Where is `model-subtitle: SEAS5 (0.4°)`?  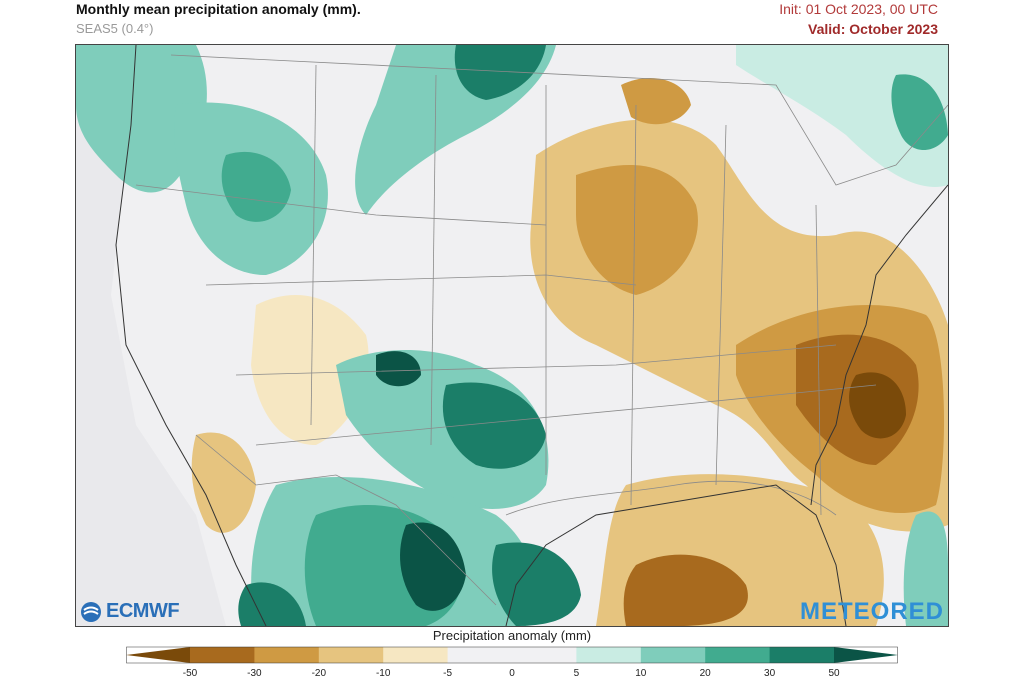
model-subtitle: SEAS5 (0.4°) is located at coordinates (115, 28).